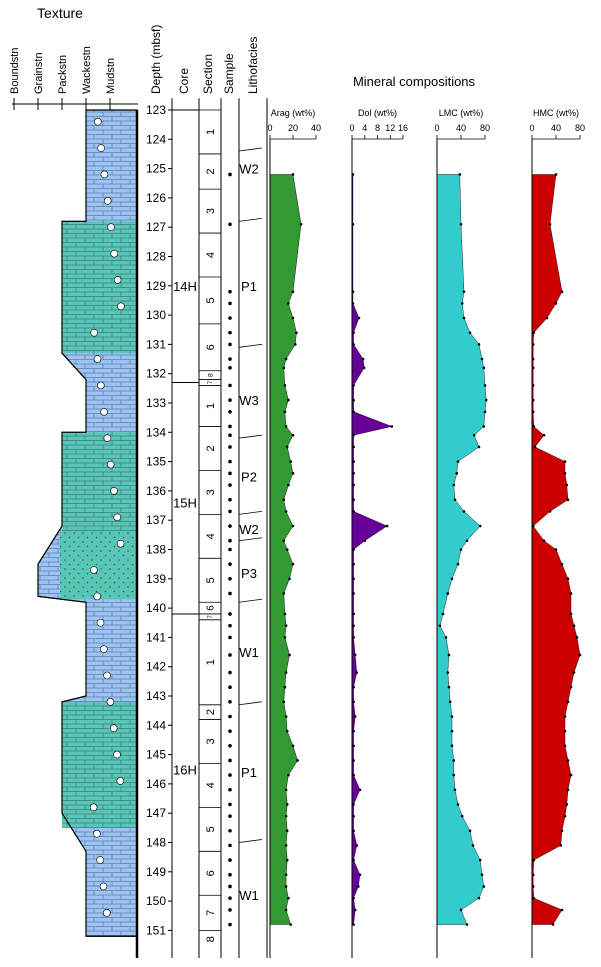 The width and height of the screenshot is (601, 967). Describe the element at coordinates (99, 287) in the screenshot. I see `packstone-band` at that location.